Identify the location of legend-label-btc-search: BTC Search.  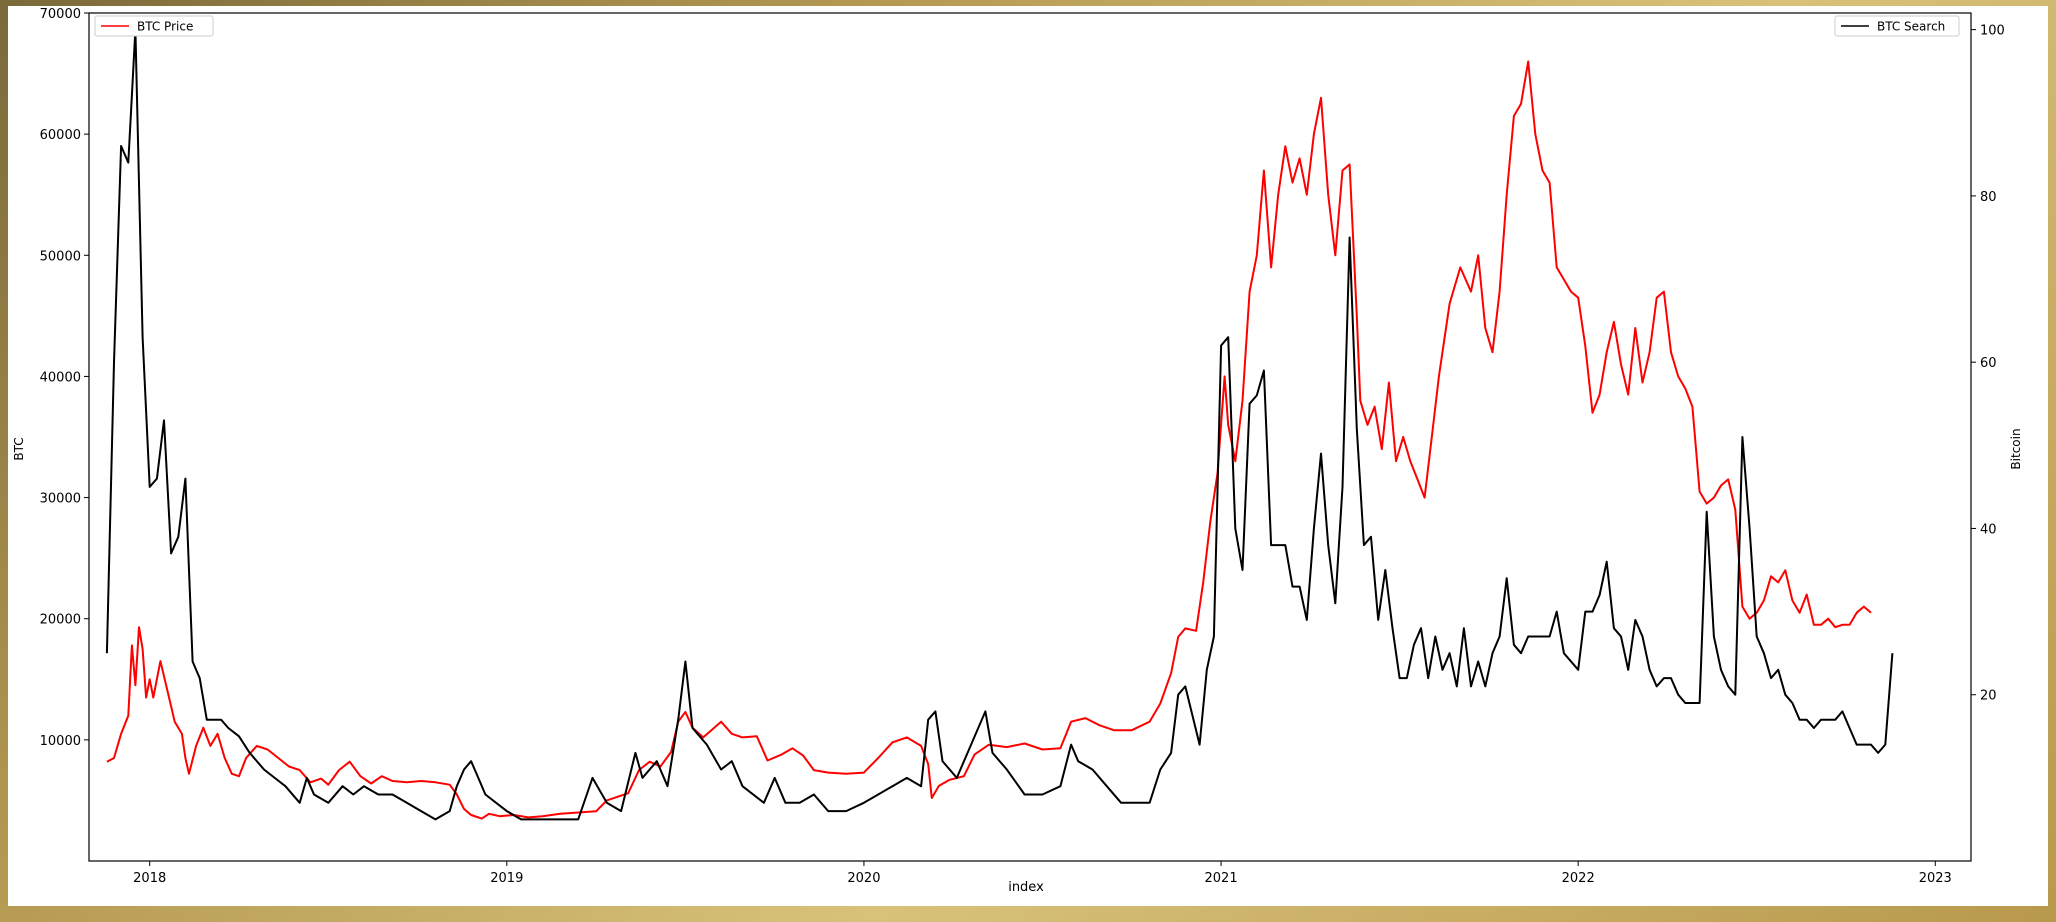
(1911, 27).